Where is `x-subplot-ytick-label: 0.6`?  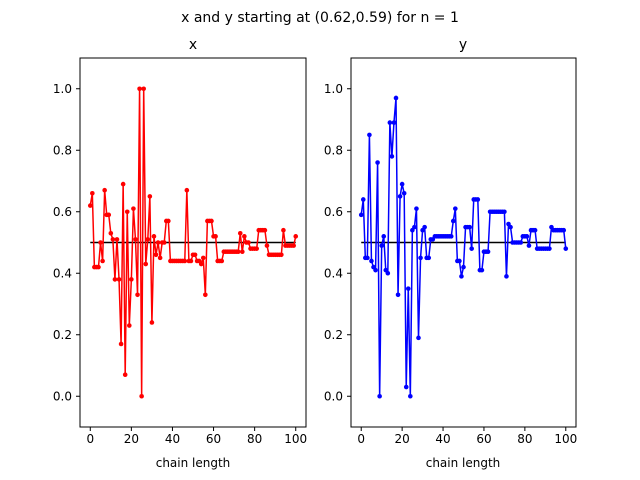 x-subplot-ytick-label: 0.6 is located at coordinates (62, 212).